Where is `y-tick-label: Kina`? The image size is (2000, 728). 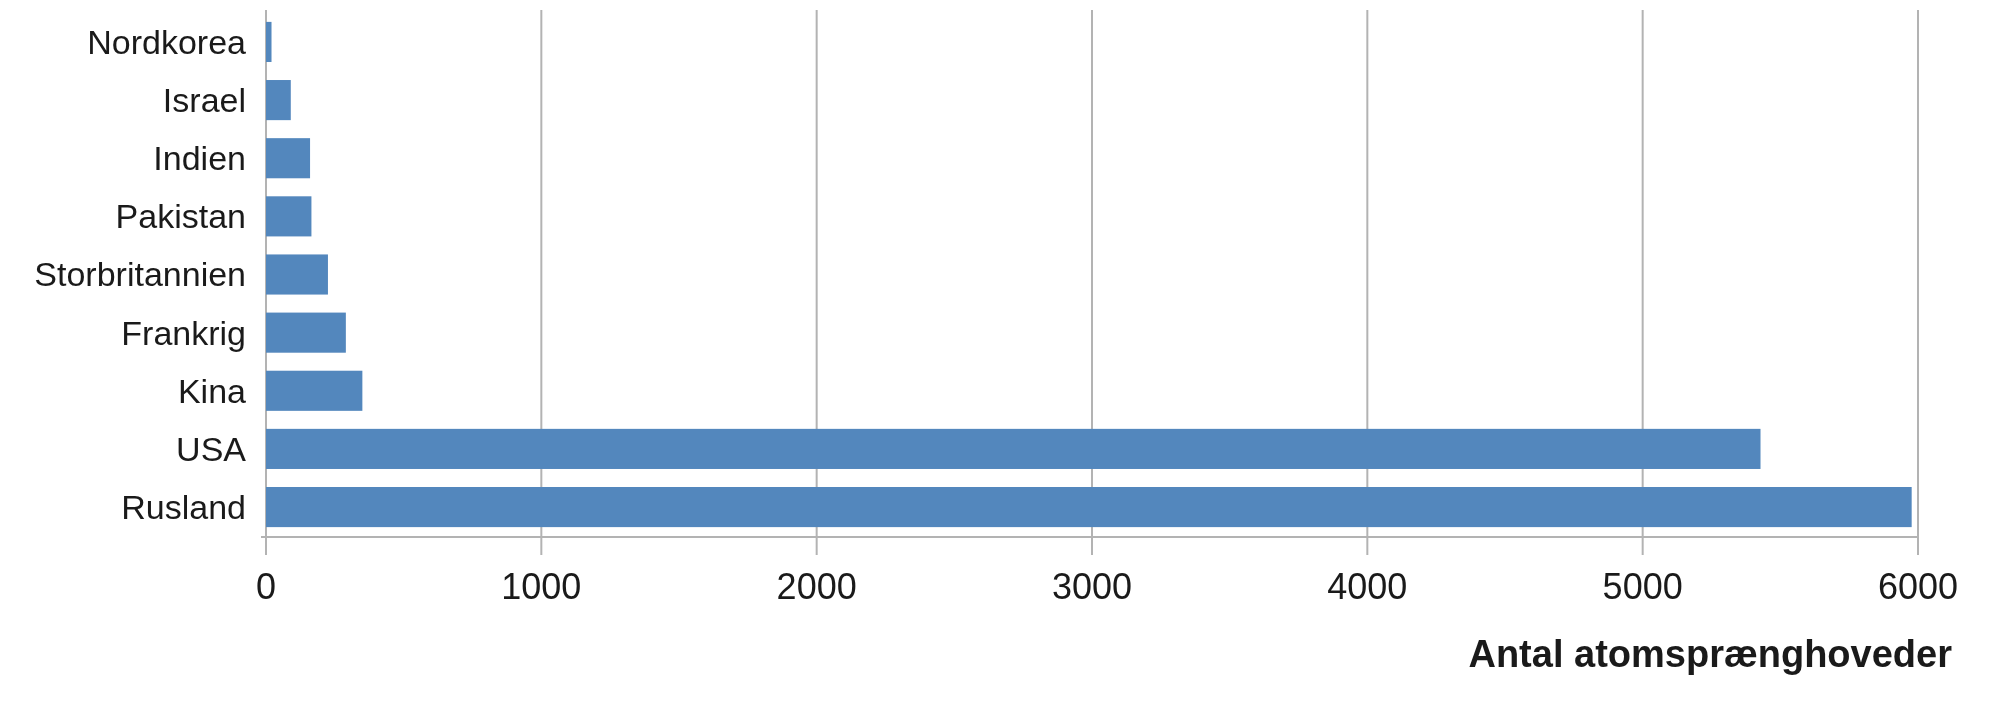 y-tick-label: Kina is located at coordinates (212, 390).